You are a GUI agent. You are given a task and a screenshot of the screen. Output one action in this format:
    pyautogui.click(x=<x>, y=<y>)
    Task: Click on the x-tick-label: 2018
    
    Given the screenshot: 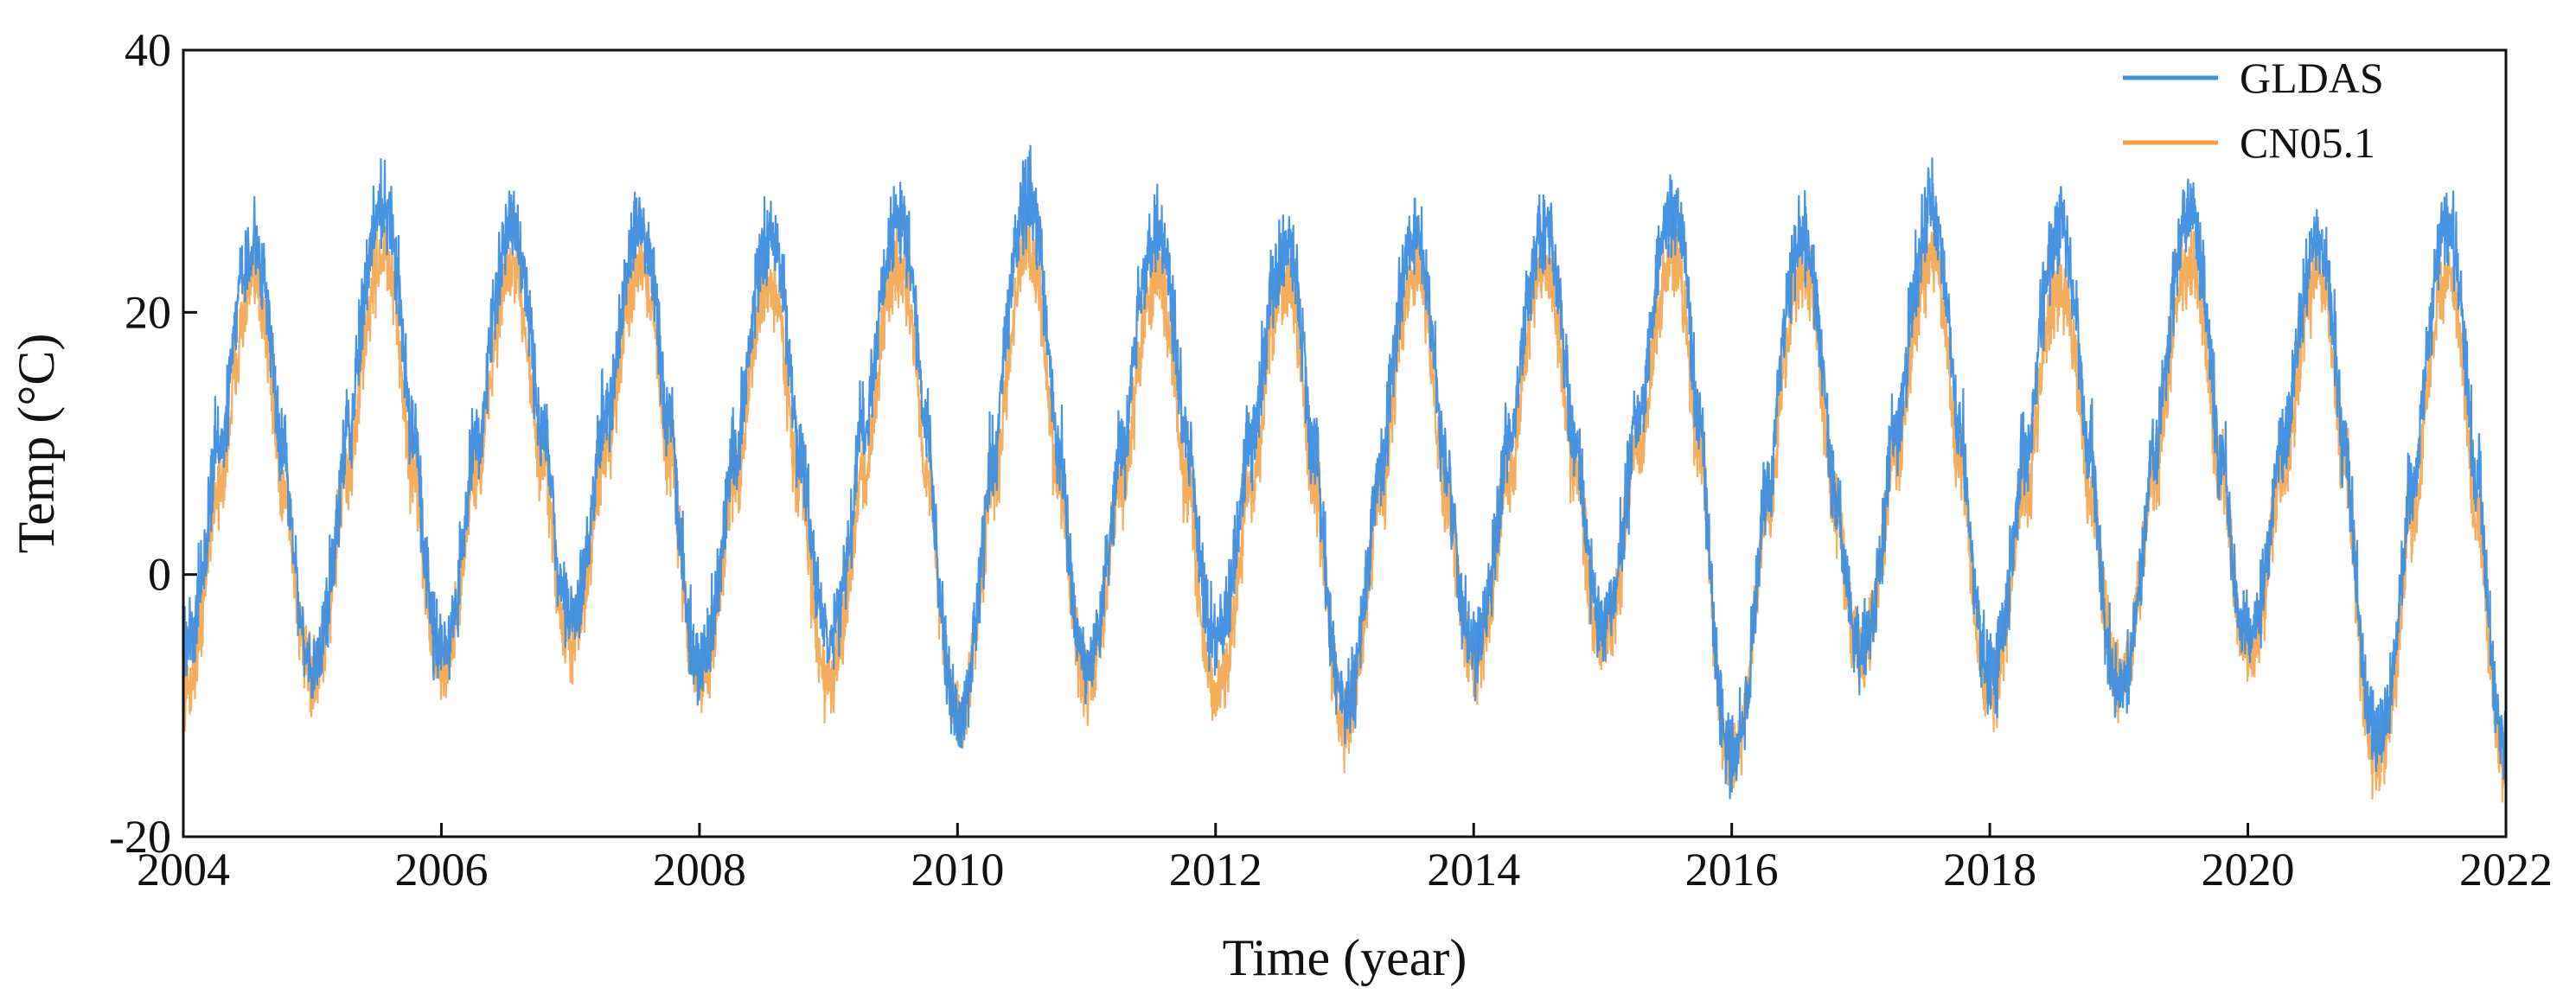 What is the action you would take?
    pyautogui.click(x=1990, y=870)
    